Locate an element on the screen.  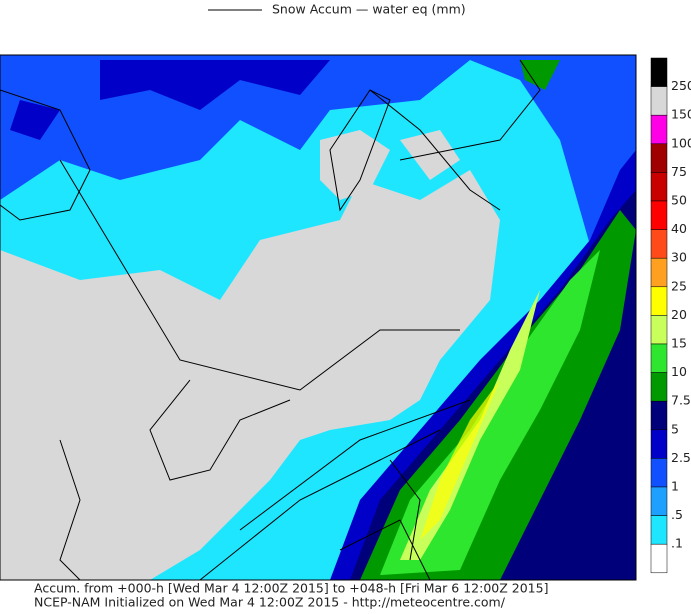
colorbar-label: 100 is located at coordinates (681, 142).